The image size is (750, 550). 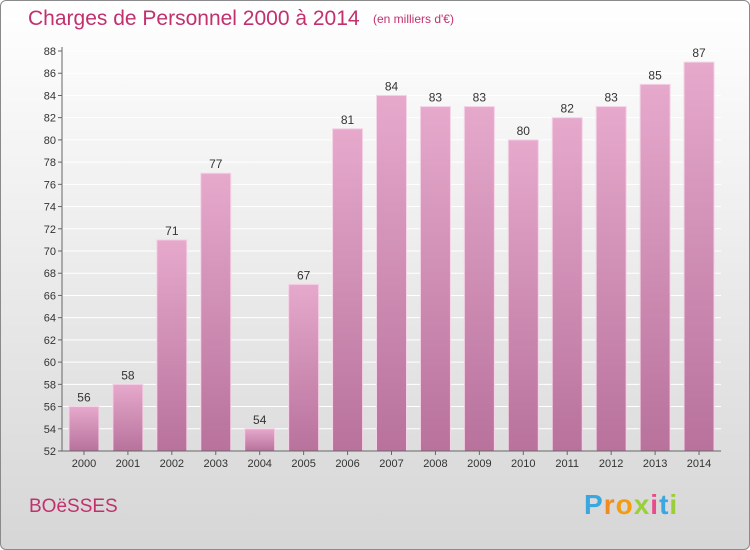 What do you see at coordinates (260, 440) in the screenshot?
I see `bar-2004` at bounding box center [260, 440].